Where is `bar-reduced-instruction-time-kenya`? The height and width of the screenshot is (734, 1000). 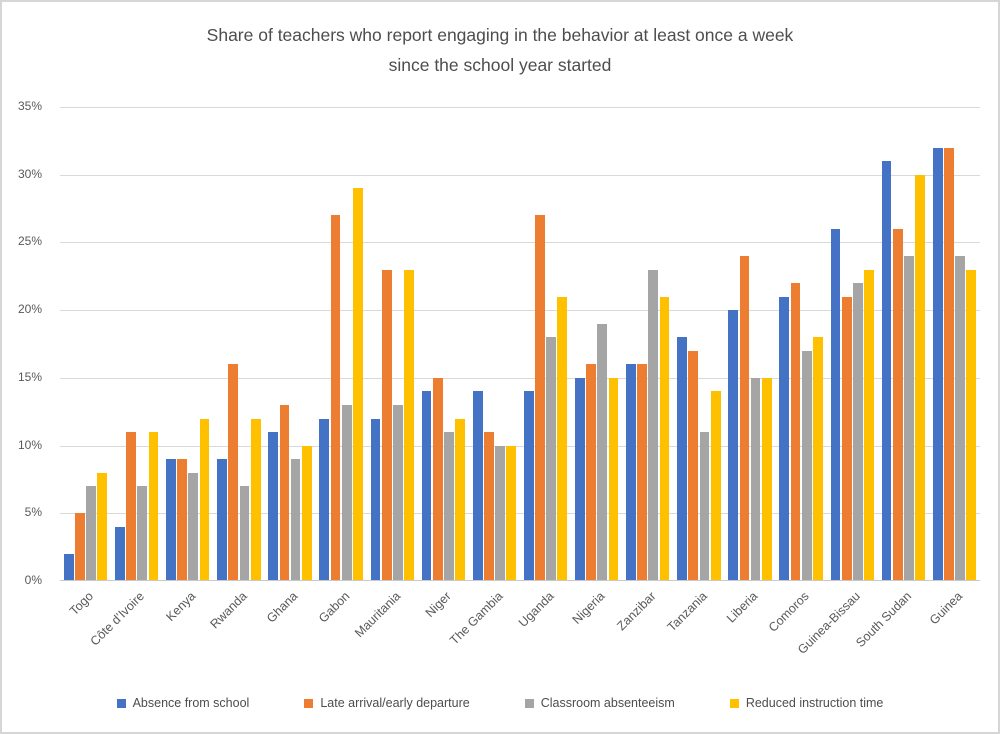
bar-reduced-instruction-time-kenya is located at coordinates (204, 499).